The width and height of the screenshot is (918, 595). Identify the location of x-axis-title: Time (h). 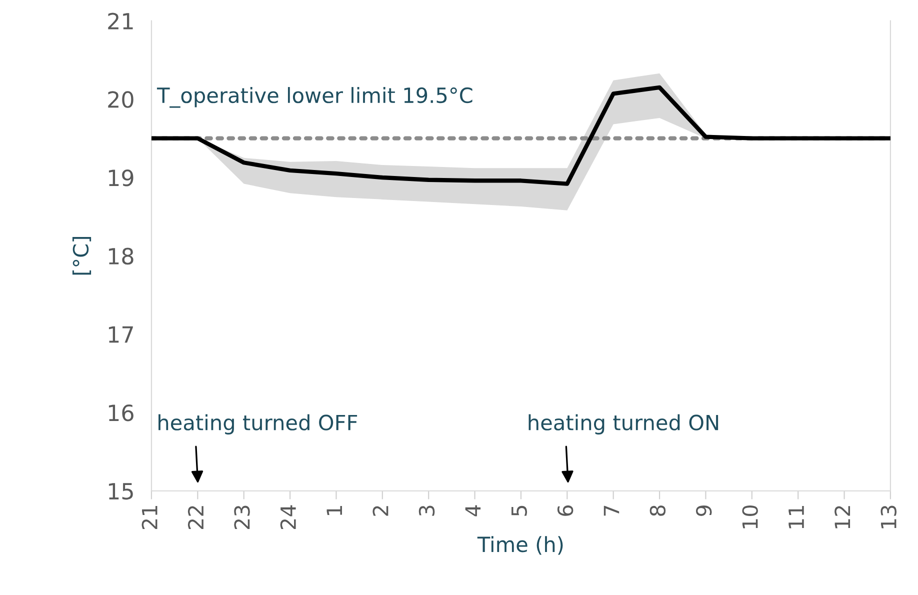
(520, 545).